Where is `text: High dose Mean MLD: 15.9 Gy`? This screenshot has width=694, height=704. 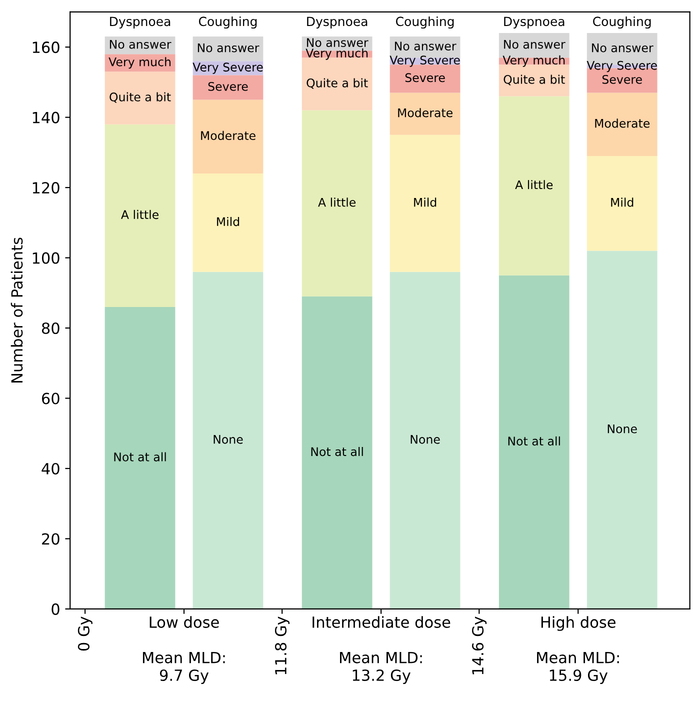 text: High dose Mean MLD: 15.9 Gy is located at coordinates (578, 650).